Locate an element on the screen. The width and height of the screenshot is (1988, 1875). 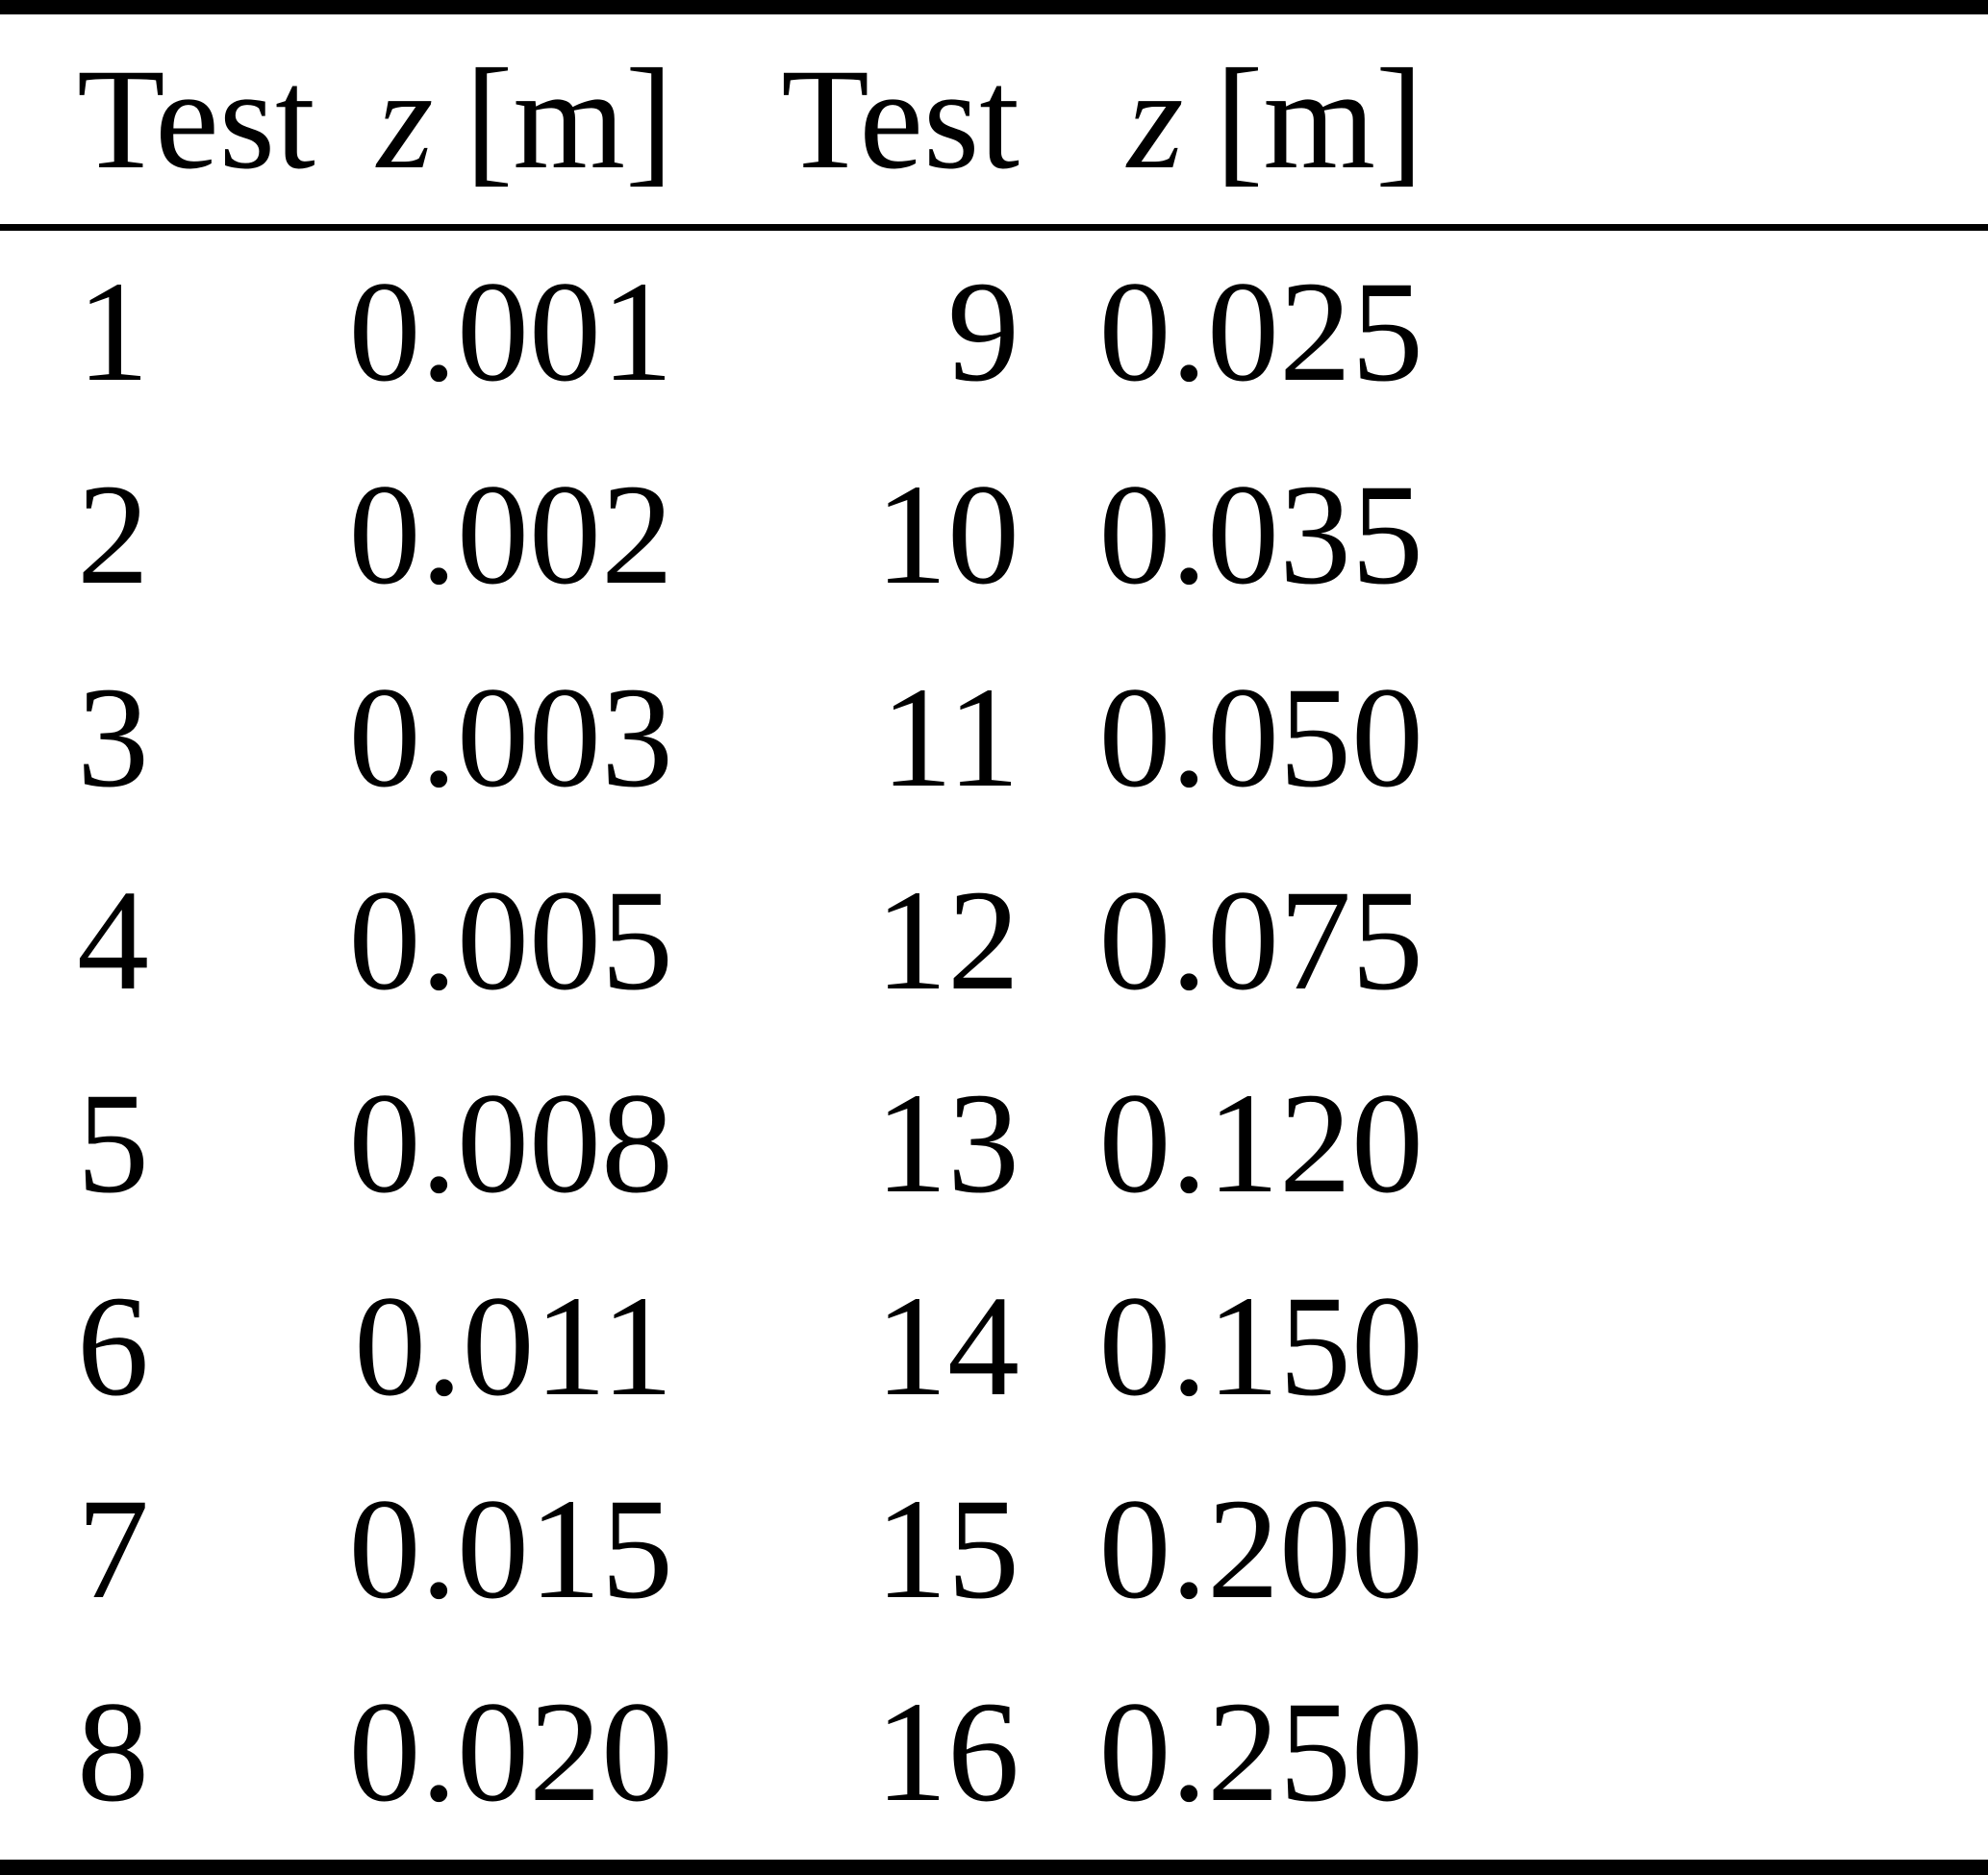
table-row: 8 0.020 16 0.250 is located at coordinates (994, 1753).